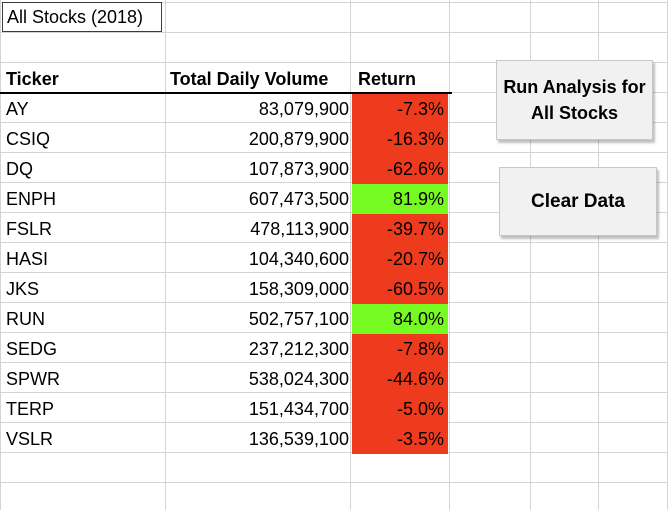 This screenshot has height=510, width=668. I want to click on clear-data-label: Clear Data, so click(578, 201).